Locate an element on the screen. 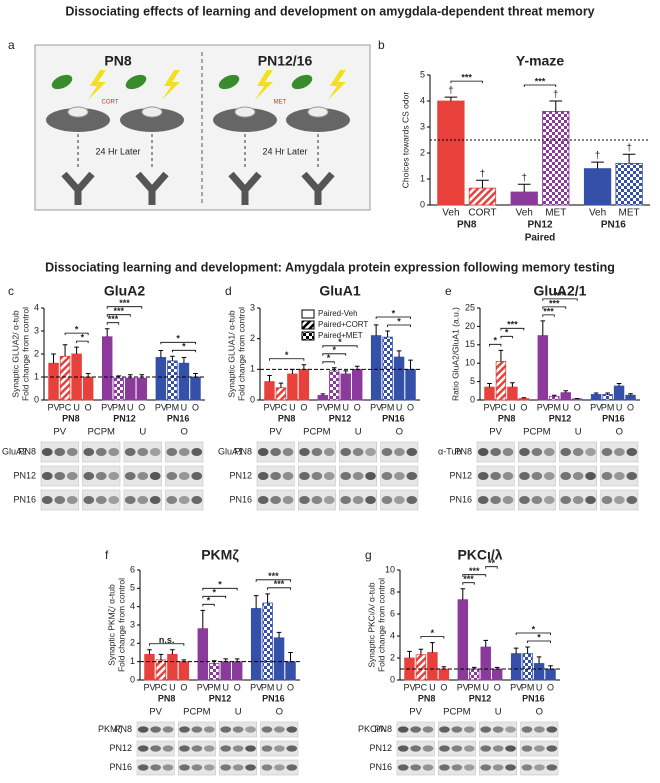  chart-title: GluA1 is located at coordinates (339, 291).